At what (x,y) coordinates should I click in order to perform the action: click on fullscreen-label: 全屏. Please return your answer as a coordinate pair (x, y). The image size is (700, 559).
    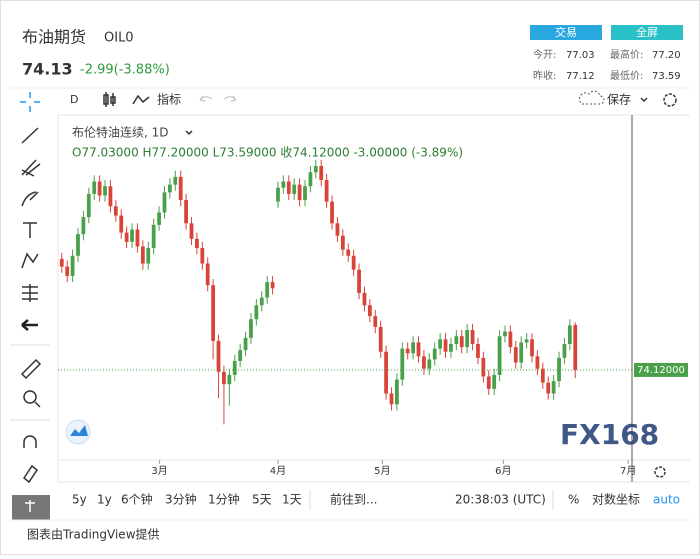
    Looking at the image, I should click on (647, 32).